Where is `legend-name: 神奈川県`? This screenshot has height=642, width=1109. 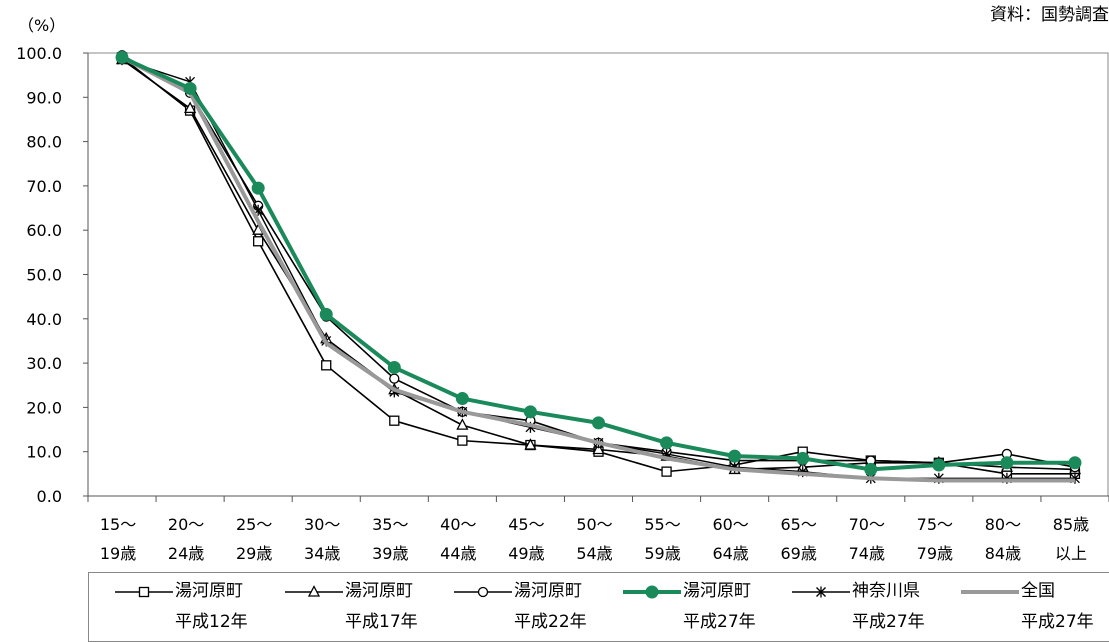 legend-name: 神奈川県 is located at coordinates (886, 591).